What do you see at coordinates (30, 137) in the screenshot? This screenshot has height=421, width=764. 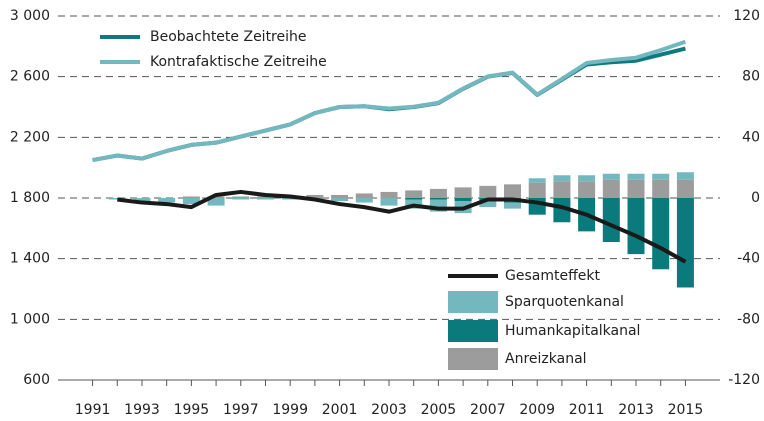 I see `y-tick-label: 2 200` at bounding box center [30, 137].